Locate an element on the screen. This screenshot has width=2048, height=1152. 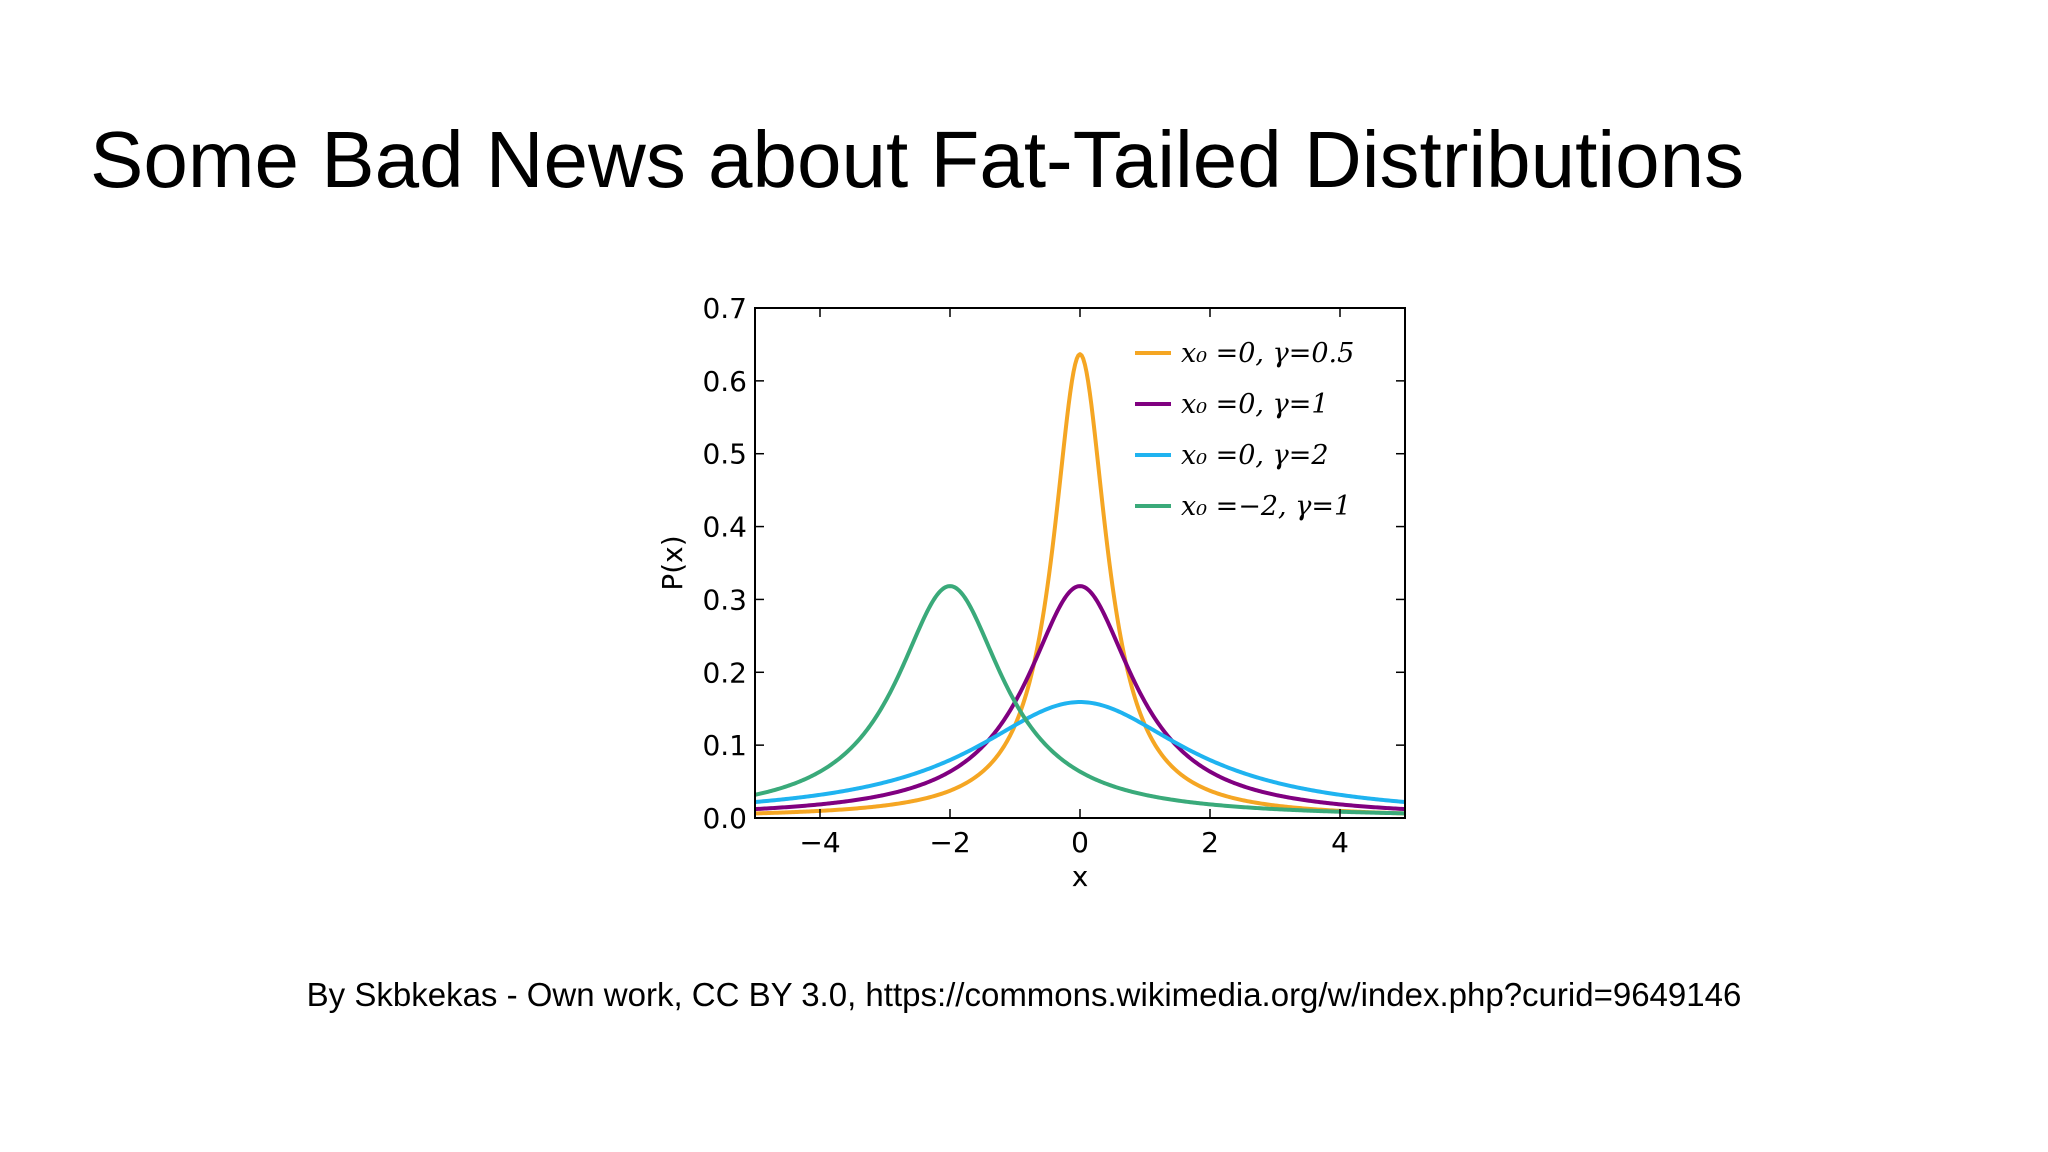
x-tick-label: −2 is located at coordinates (949, 842).